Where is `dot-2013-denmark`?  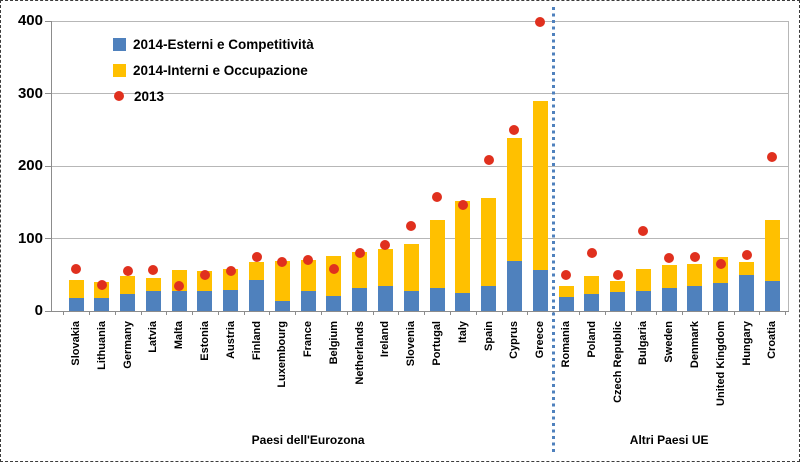
dot-2013-denmark is located at coordinates (694, 257).